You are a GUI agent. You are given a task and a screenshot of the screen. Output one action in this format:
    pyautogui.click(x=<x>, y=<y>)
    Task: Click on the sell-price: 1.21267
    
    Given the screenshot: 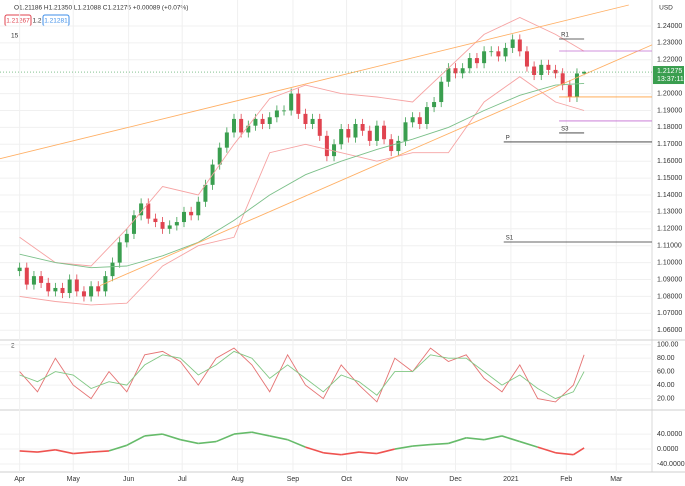 What is the action you would take?
    pyautogui.click(x=18, y=21)
    